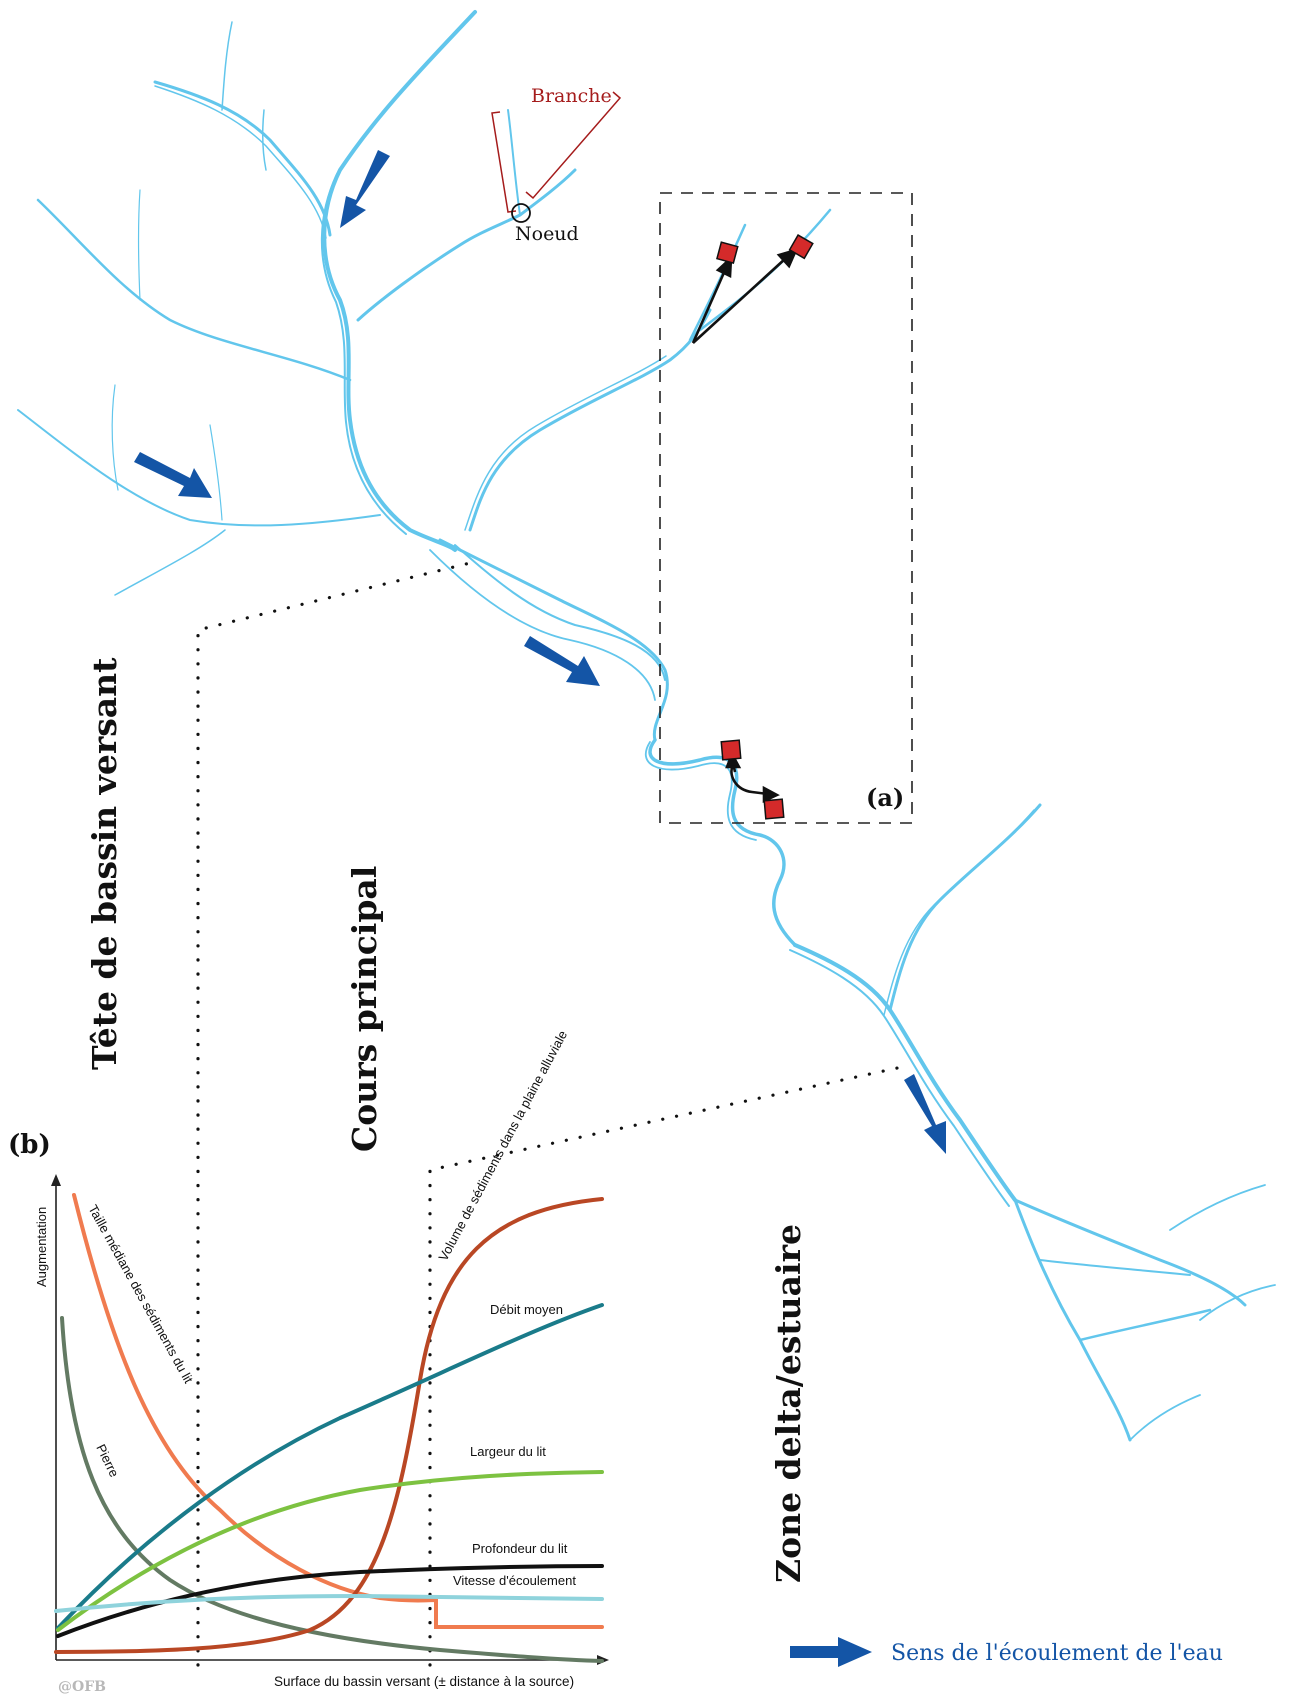 This screenshot has height=1695, width=1290. I want to click on curve-largeur-lit, so click(330, 1551).